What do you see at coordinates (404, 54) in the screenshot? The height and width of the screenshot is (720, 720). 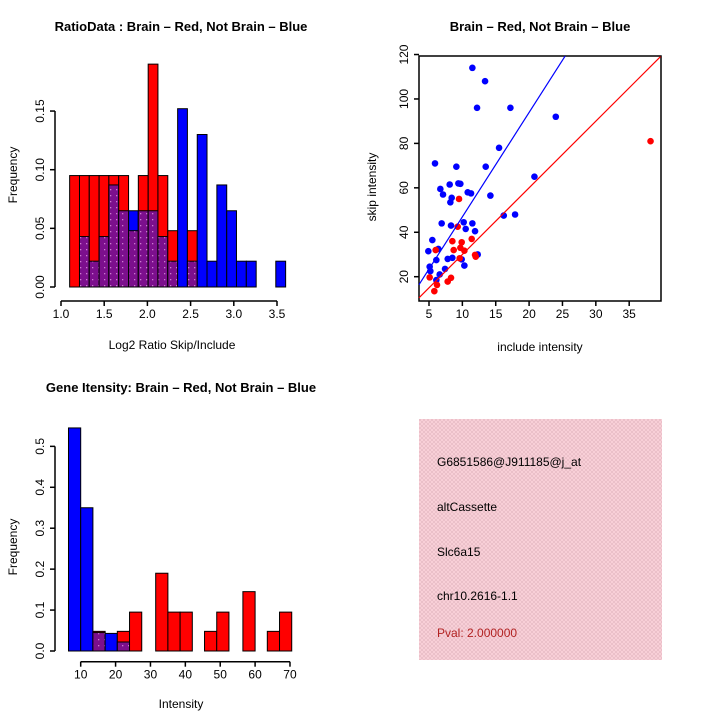 I see `svg-text: 120` at bounding box center [404, 54].